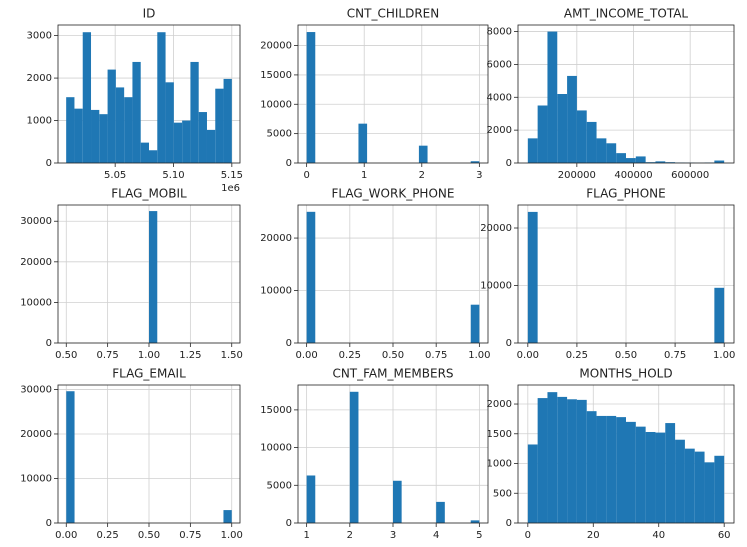 The image size is (747, 547). What do you see at coordinates (528, 535) in the screenshot?
I see `x-tick-label: 0` at bounding box center [528, 535].